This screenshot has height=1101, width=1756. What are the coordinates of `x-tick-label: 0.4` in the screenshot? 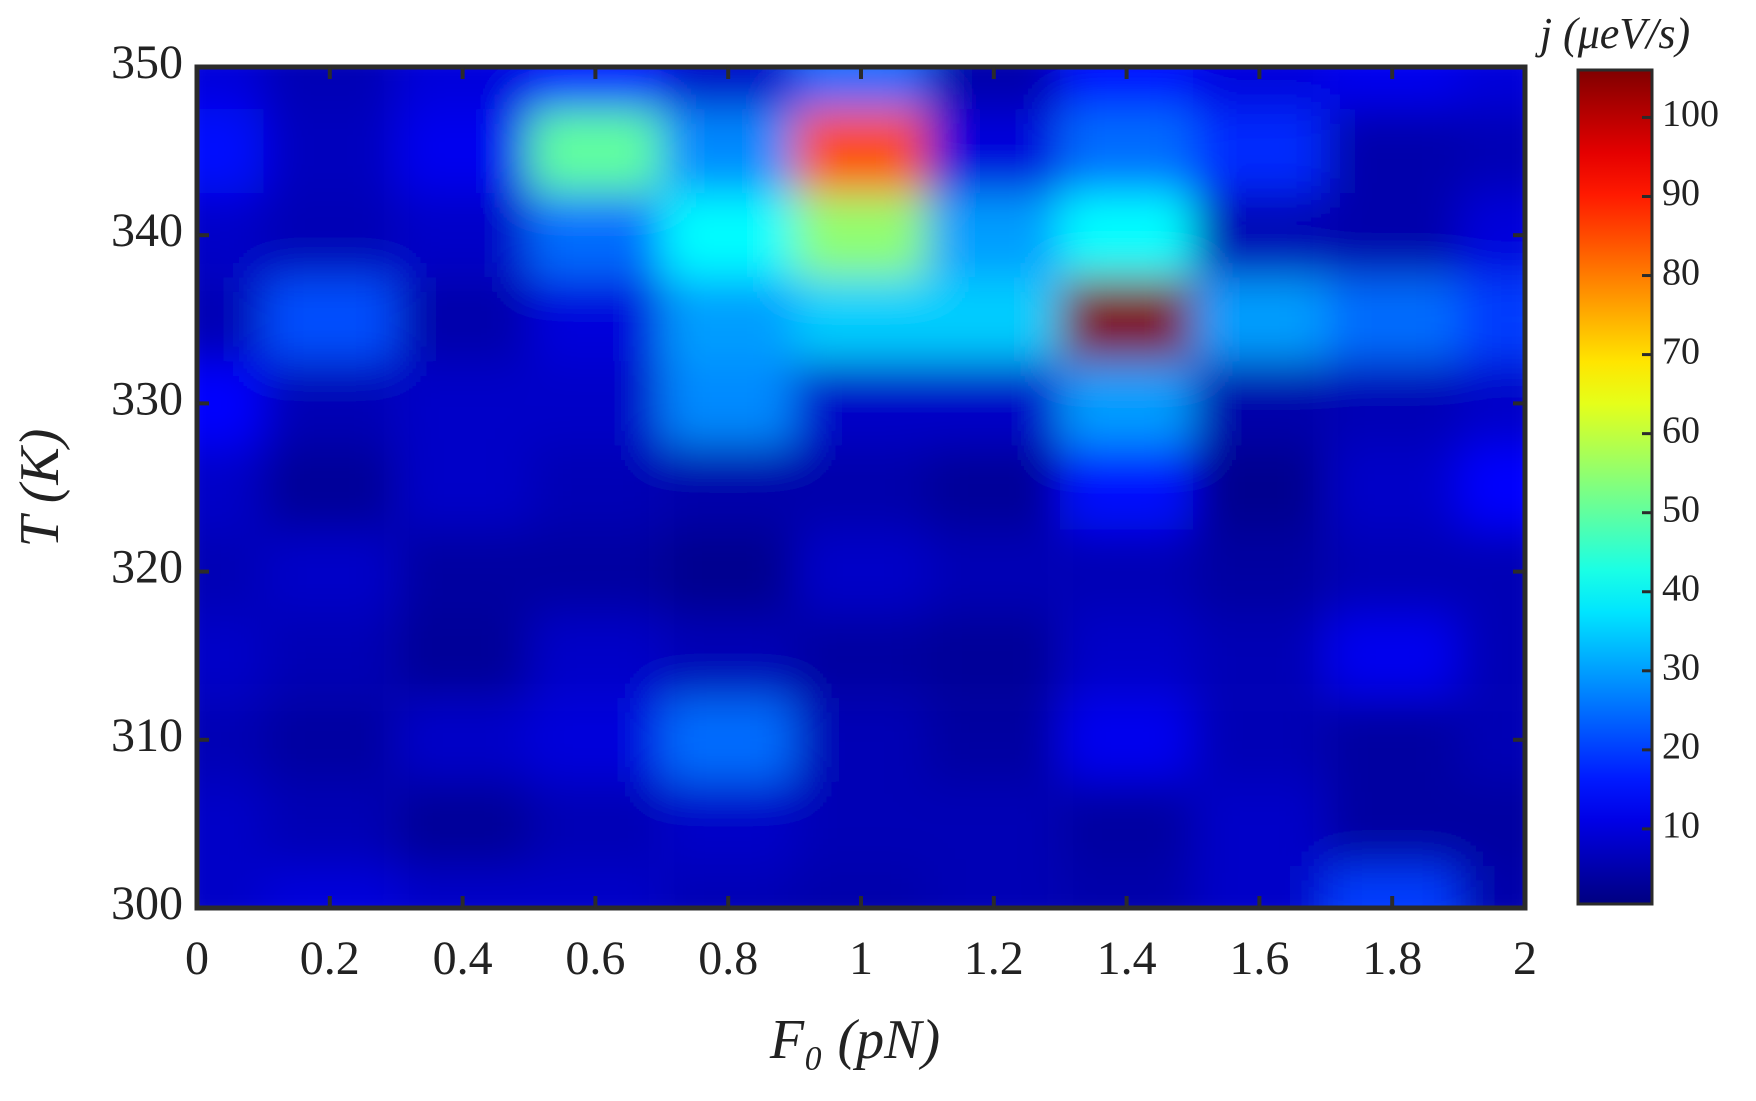 It's located at (463, 958).